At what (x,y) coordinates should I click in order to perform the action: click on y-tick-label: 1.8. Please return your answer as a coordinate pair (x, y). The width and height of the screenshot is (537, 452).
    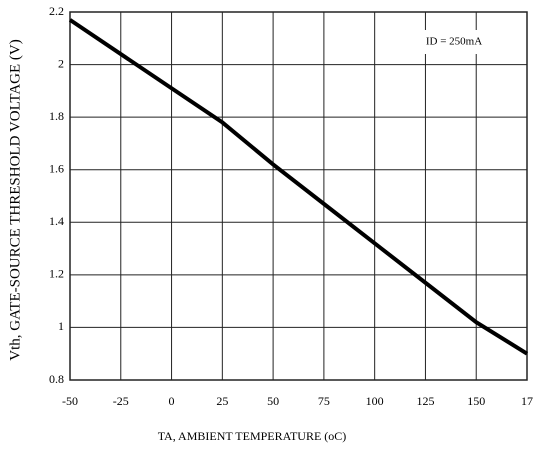
    Looking at the image, I should click on (56, 116).